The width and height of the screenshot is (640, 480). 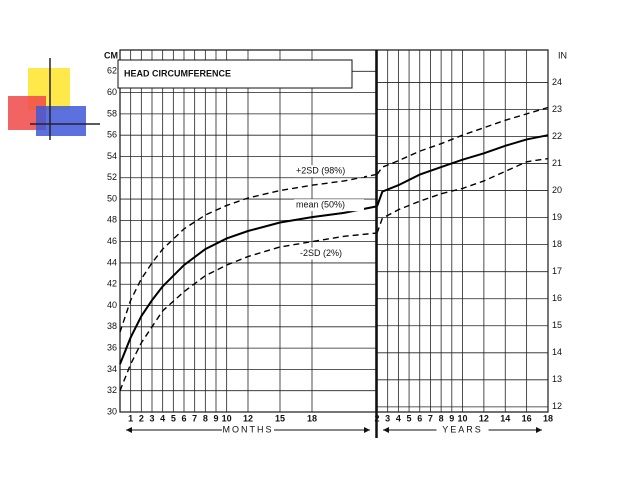 What do you see at coordinates (112, 135) in the screenshot?
I see `y-tick-label: 56` at bounding box center [112, 135].